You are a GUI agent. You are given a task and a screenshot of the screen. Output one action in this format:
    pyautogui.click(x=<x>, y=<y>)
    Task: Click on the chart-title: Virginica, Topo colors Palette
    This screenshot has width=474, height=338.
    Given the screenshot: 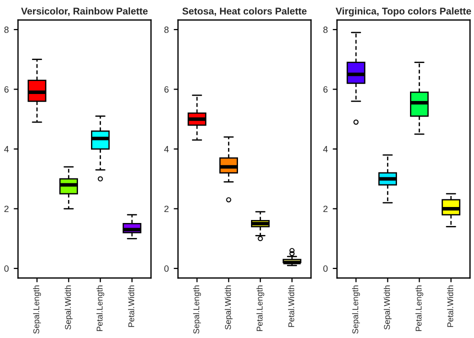 What is the action you would take?
    pyautogui.click(x=404, y=12)
    